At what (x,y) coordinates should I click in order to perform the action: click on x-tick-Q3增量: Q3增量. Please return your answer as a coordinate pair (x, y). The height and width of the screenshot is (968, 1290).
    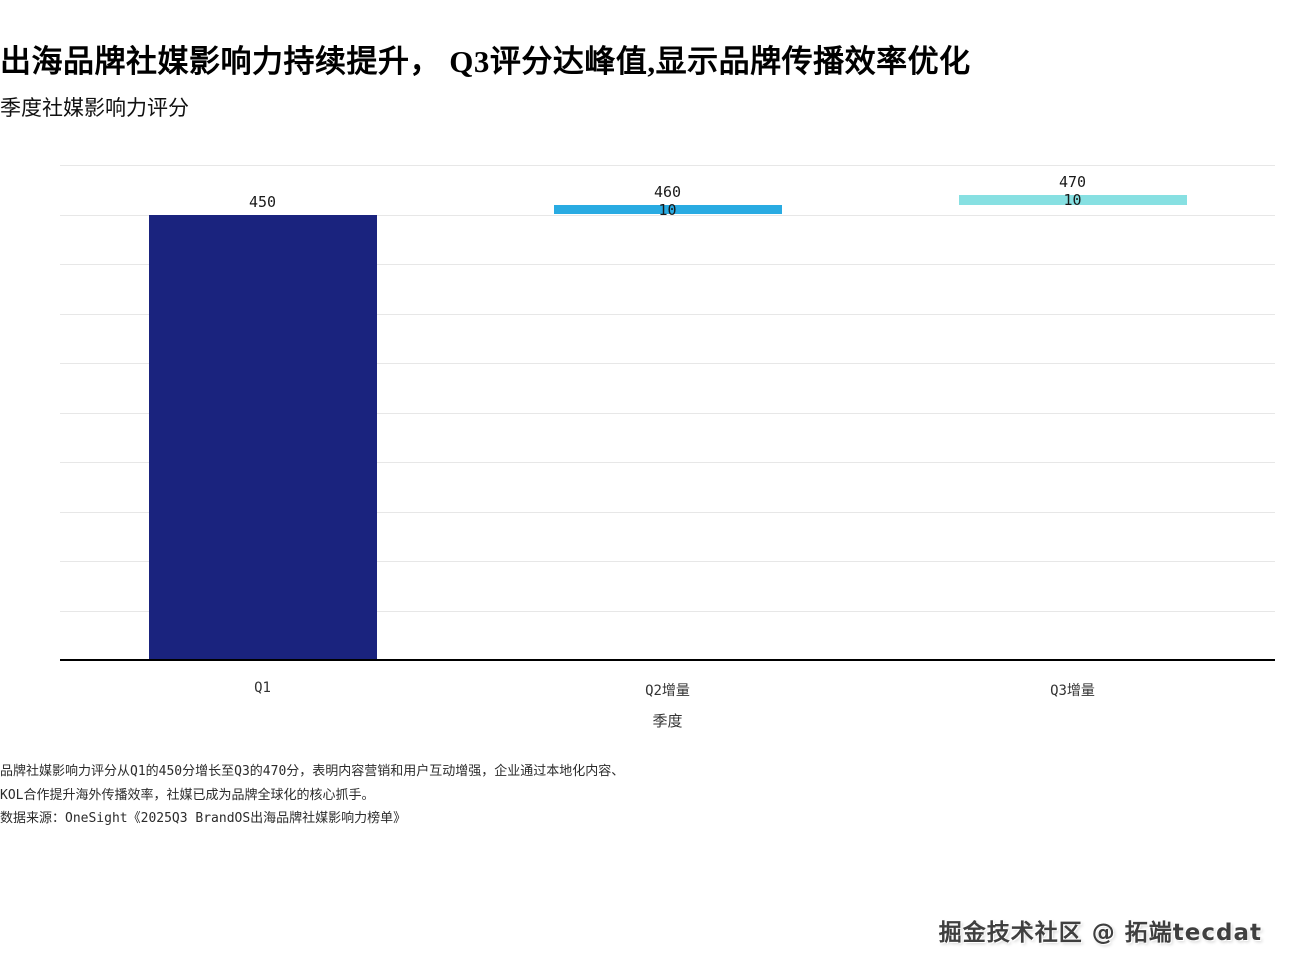
    Looking at the image, I should click on (1072, 691).